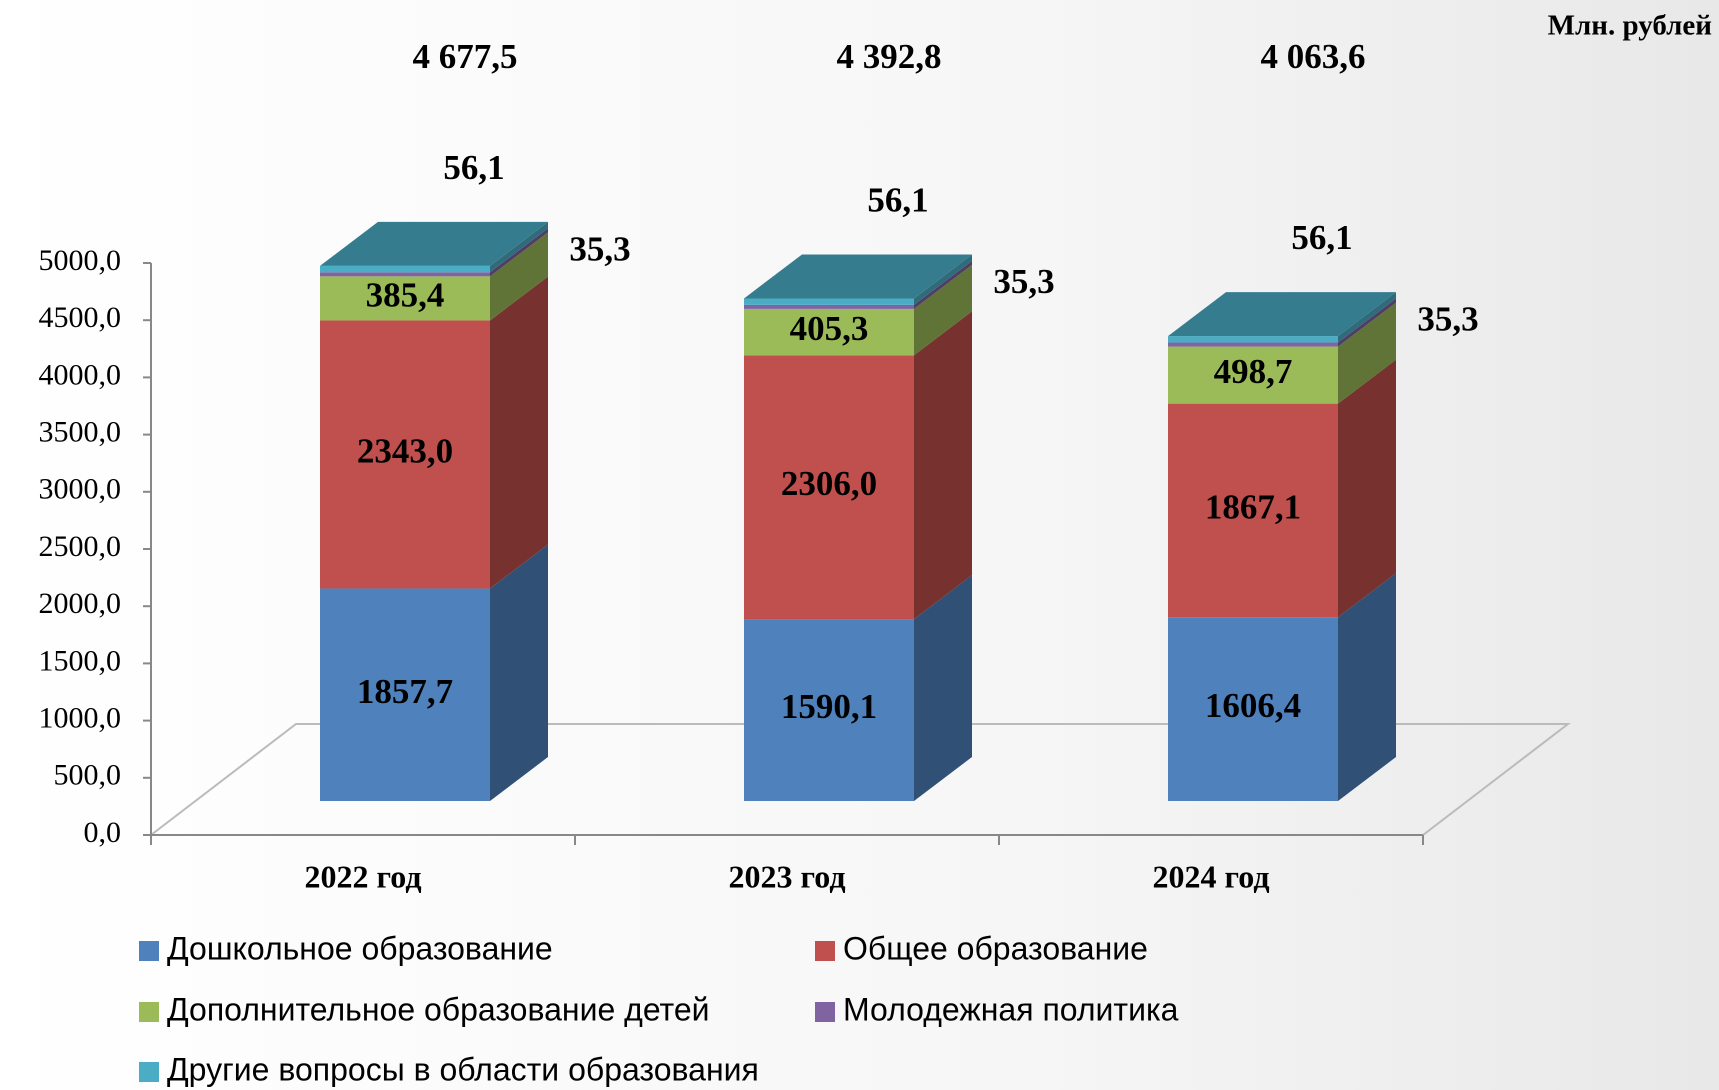  I want to click on data-label: 1857,7, so click(405, 691).